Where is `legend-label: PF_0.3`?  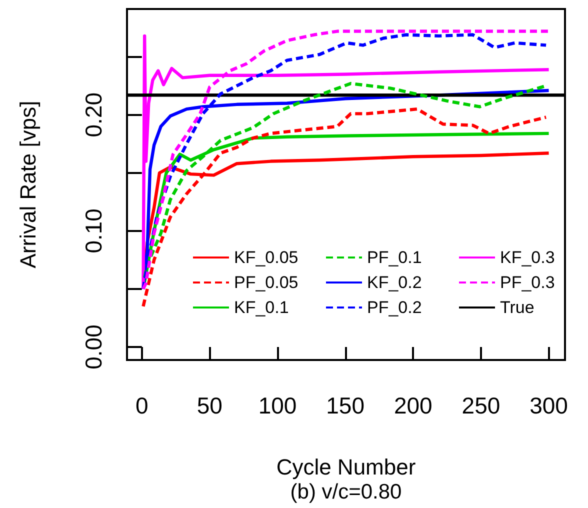 legend-label: PF_0.3 is located at coordinates (527, 282).